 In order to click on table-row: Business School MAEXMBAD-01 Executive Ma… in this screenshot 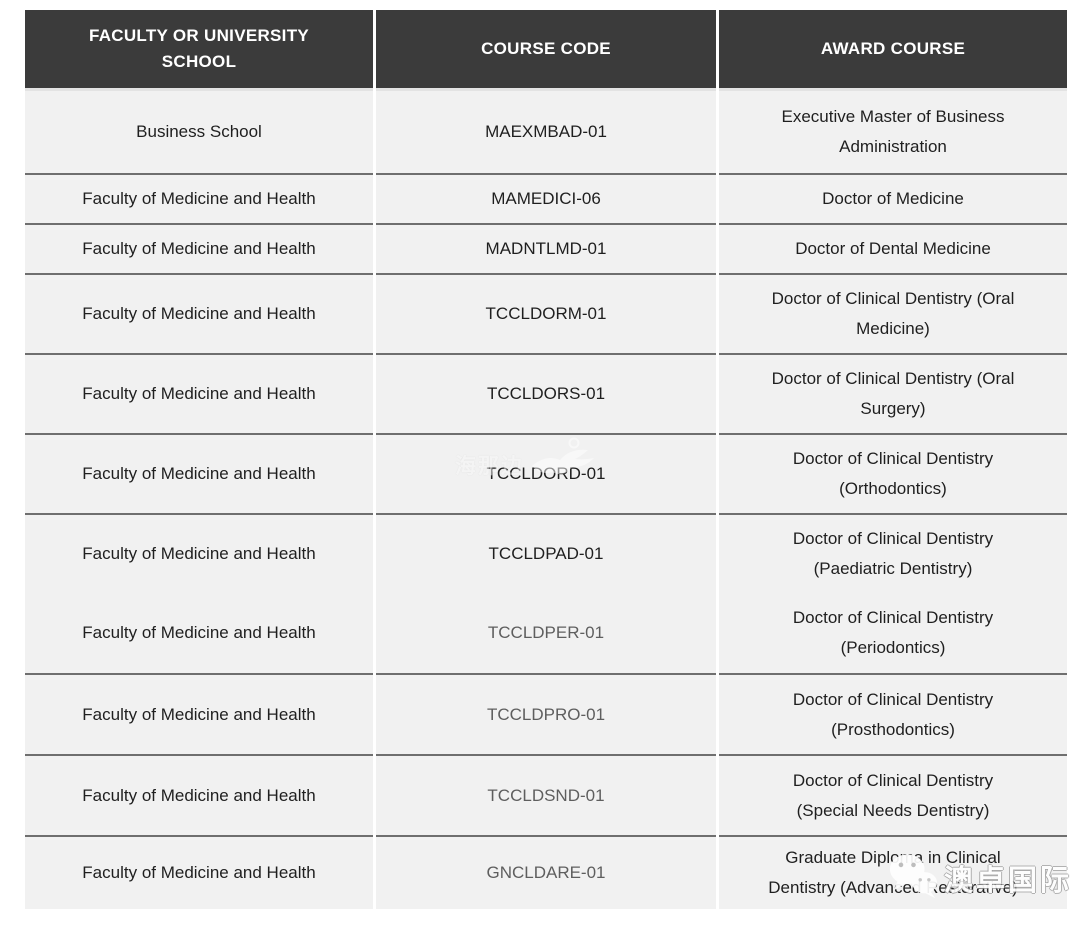, I will do `click(546, 130)`.